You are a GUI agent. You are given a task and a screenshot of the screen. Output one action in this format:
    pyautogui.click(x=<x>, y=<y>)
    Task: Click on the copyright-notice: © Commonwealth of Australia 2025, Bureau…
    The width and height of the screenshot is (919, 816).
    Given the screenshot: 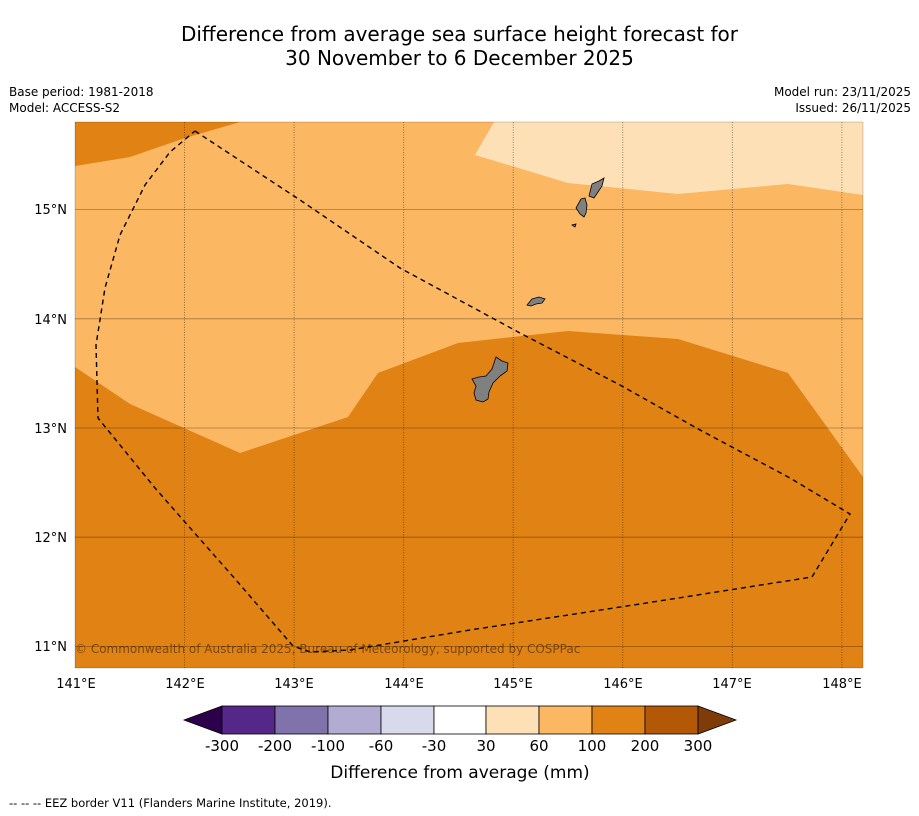 What is the action you would take?
    pyautogui.click(x=327, y=649)
    